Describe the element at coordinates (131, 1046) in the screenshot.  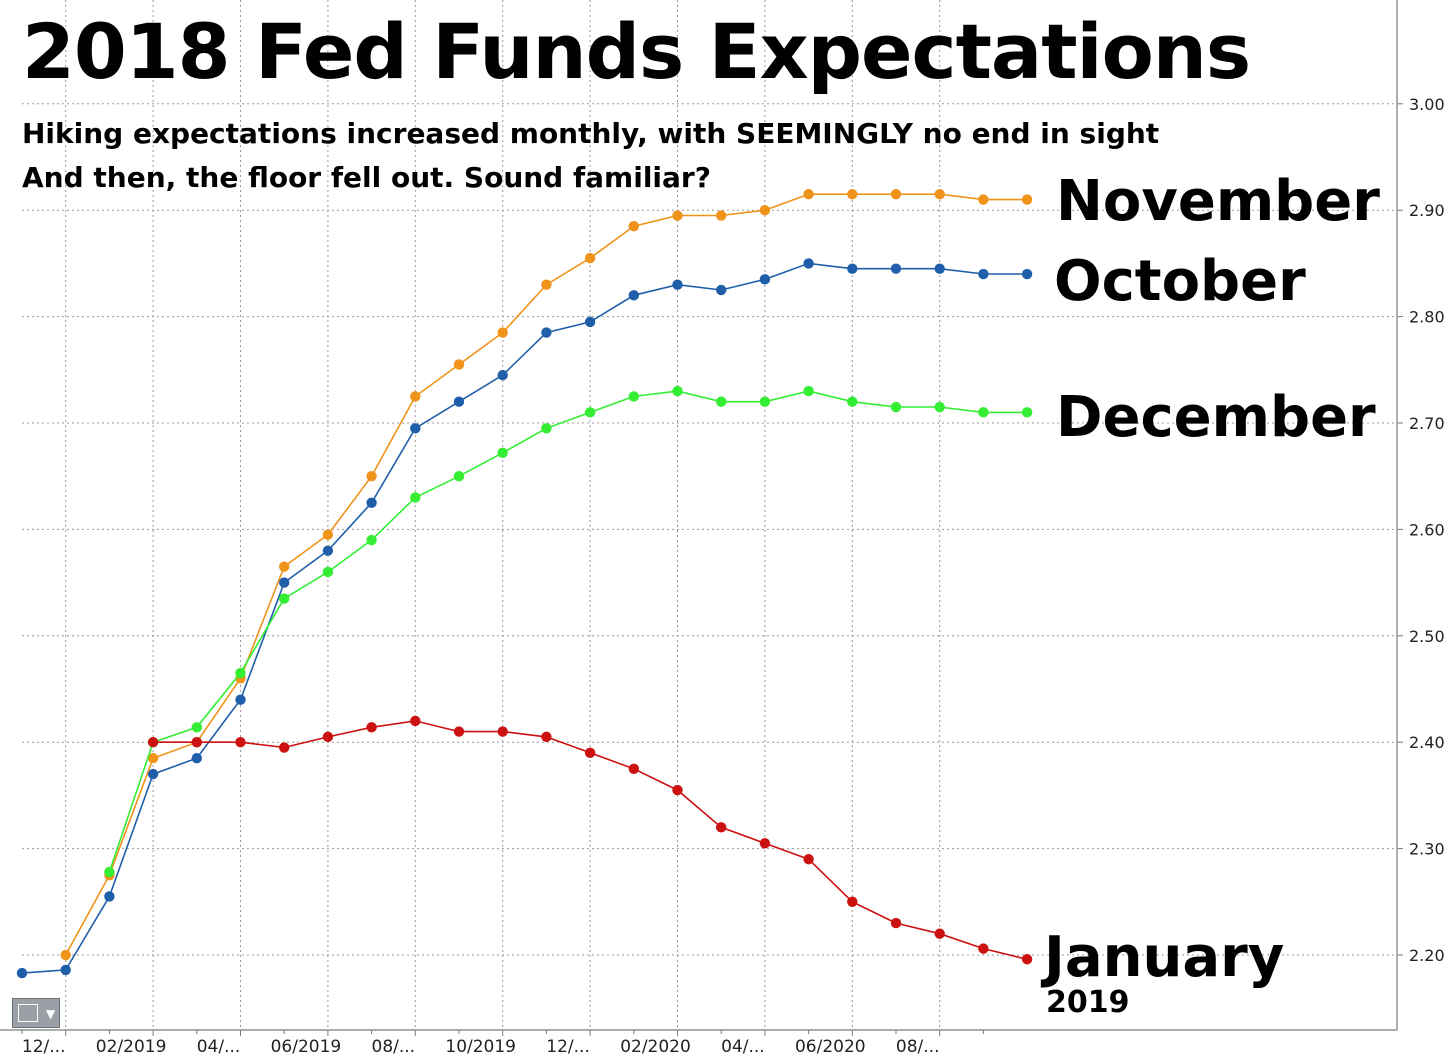
I see `x-tick-label: 02/2019` at that location.